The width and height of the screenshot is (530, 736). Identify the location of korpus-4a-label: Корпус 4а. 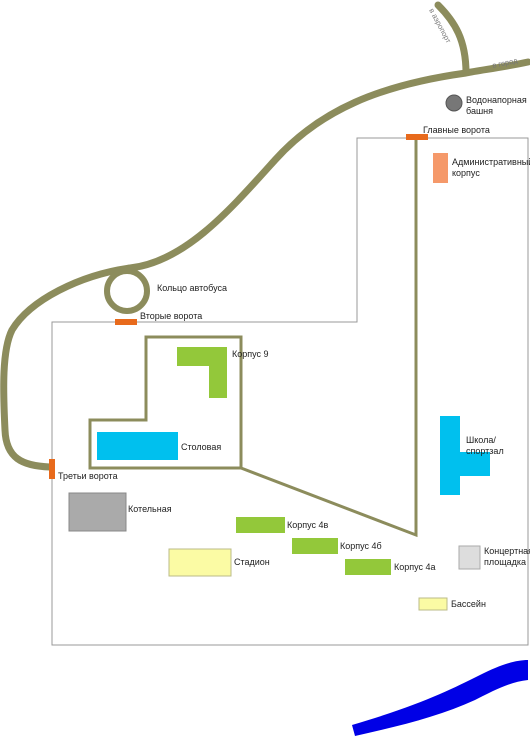
(415, 567).